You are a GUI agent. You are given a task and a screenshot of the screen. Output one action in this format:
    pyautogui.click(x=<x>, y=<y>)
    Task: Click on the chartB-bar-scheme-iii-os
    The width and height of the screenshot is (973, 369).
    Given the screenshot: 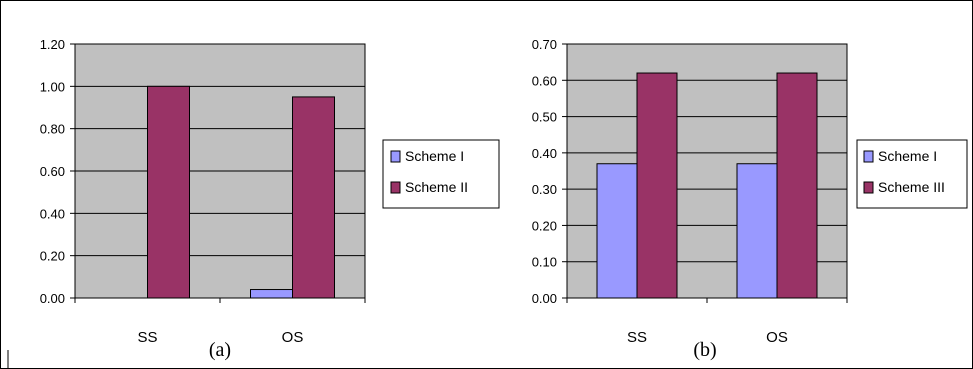 What is the action you would take?
    pyautogui.click(x=797, y=185)
    